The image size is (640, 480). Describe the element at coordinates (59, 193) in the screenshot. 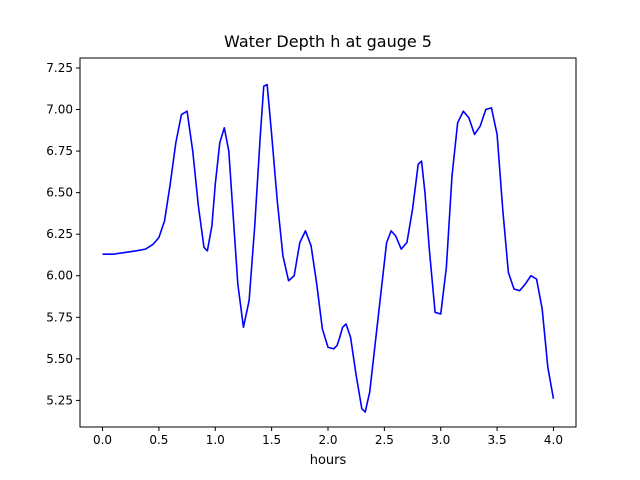

I see `y-tick-label: 6.50` at that location.